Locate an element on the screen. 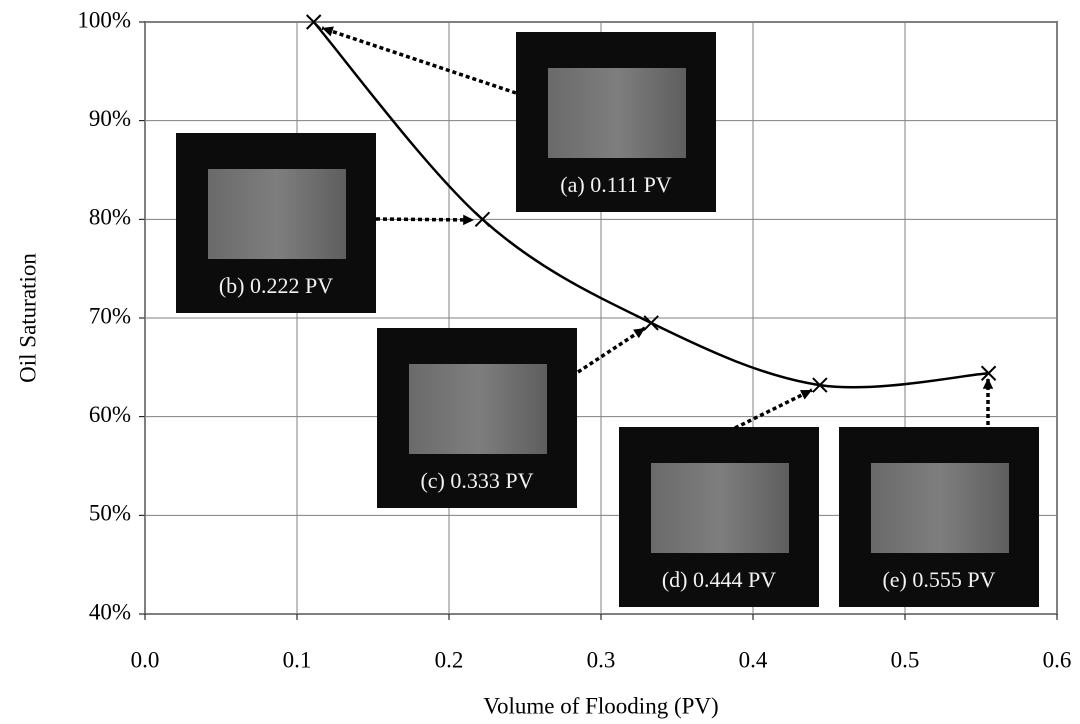  y-tick-label: 90% is located at coordinates (110, 118).